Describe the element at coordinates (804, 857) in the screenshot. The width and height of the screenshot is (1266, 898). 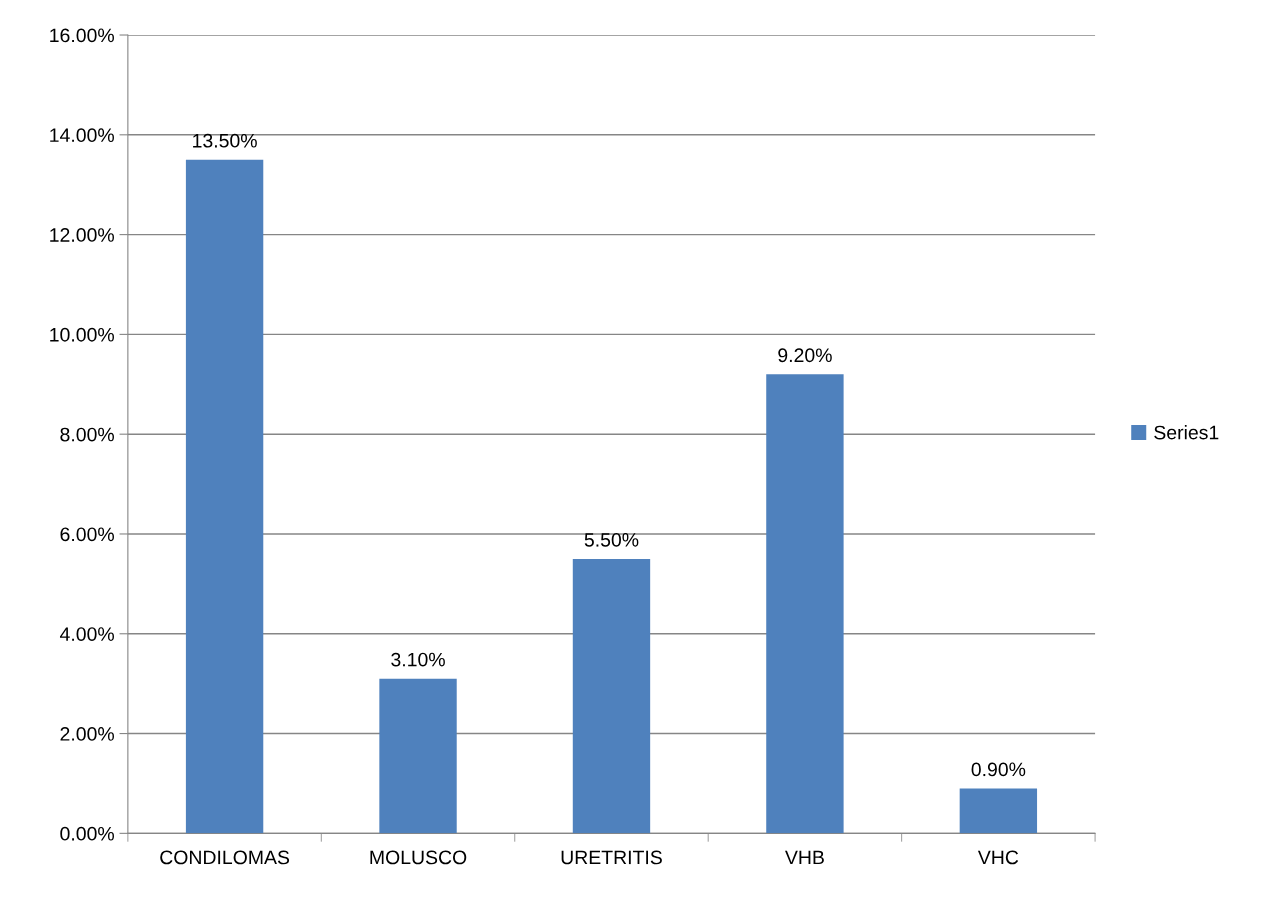
I see `x-tick-label: VHB` at that location.